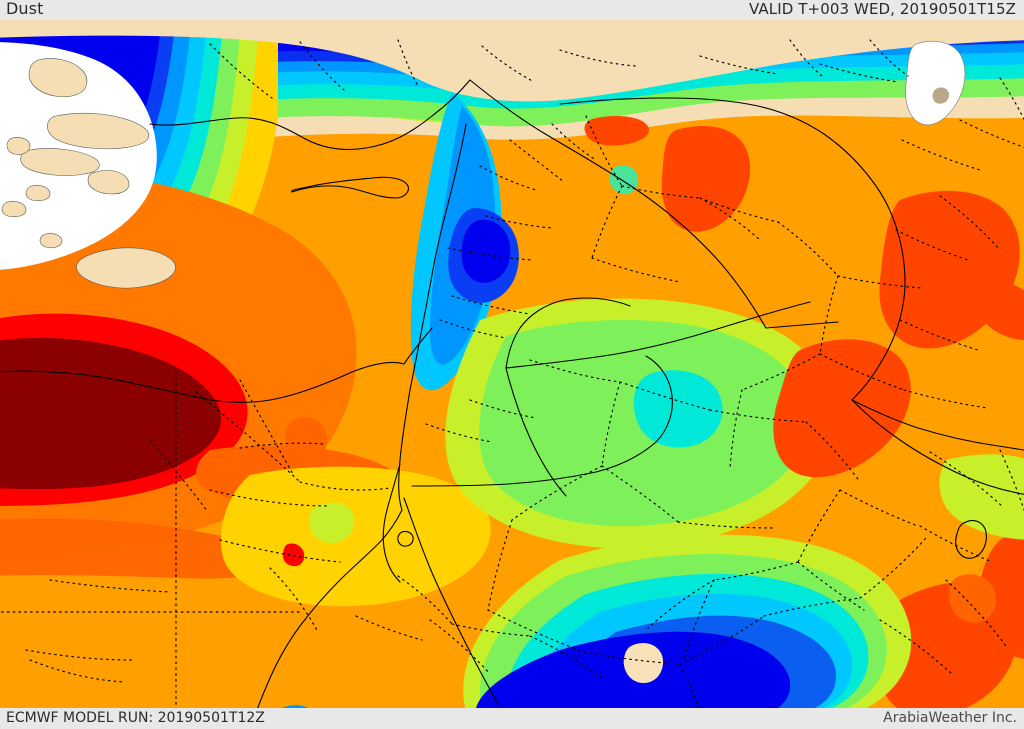  What do you see at coordinates (332, 523) in the screenshot?
I see `contour-band-sinai-ygreen-dot` at bounding box center [332, 523].